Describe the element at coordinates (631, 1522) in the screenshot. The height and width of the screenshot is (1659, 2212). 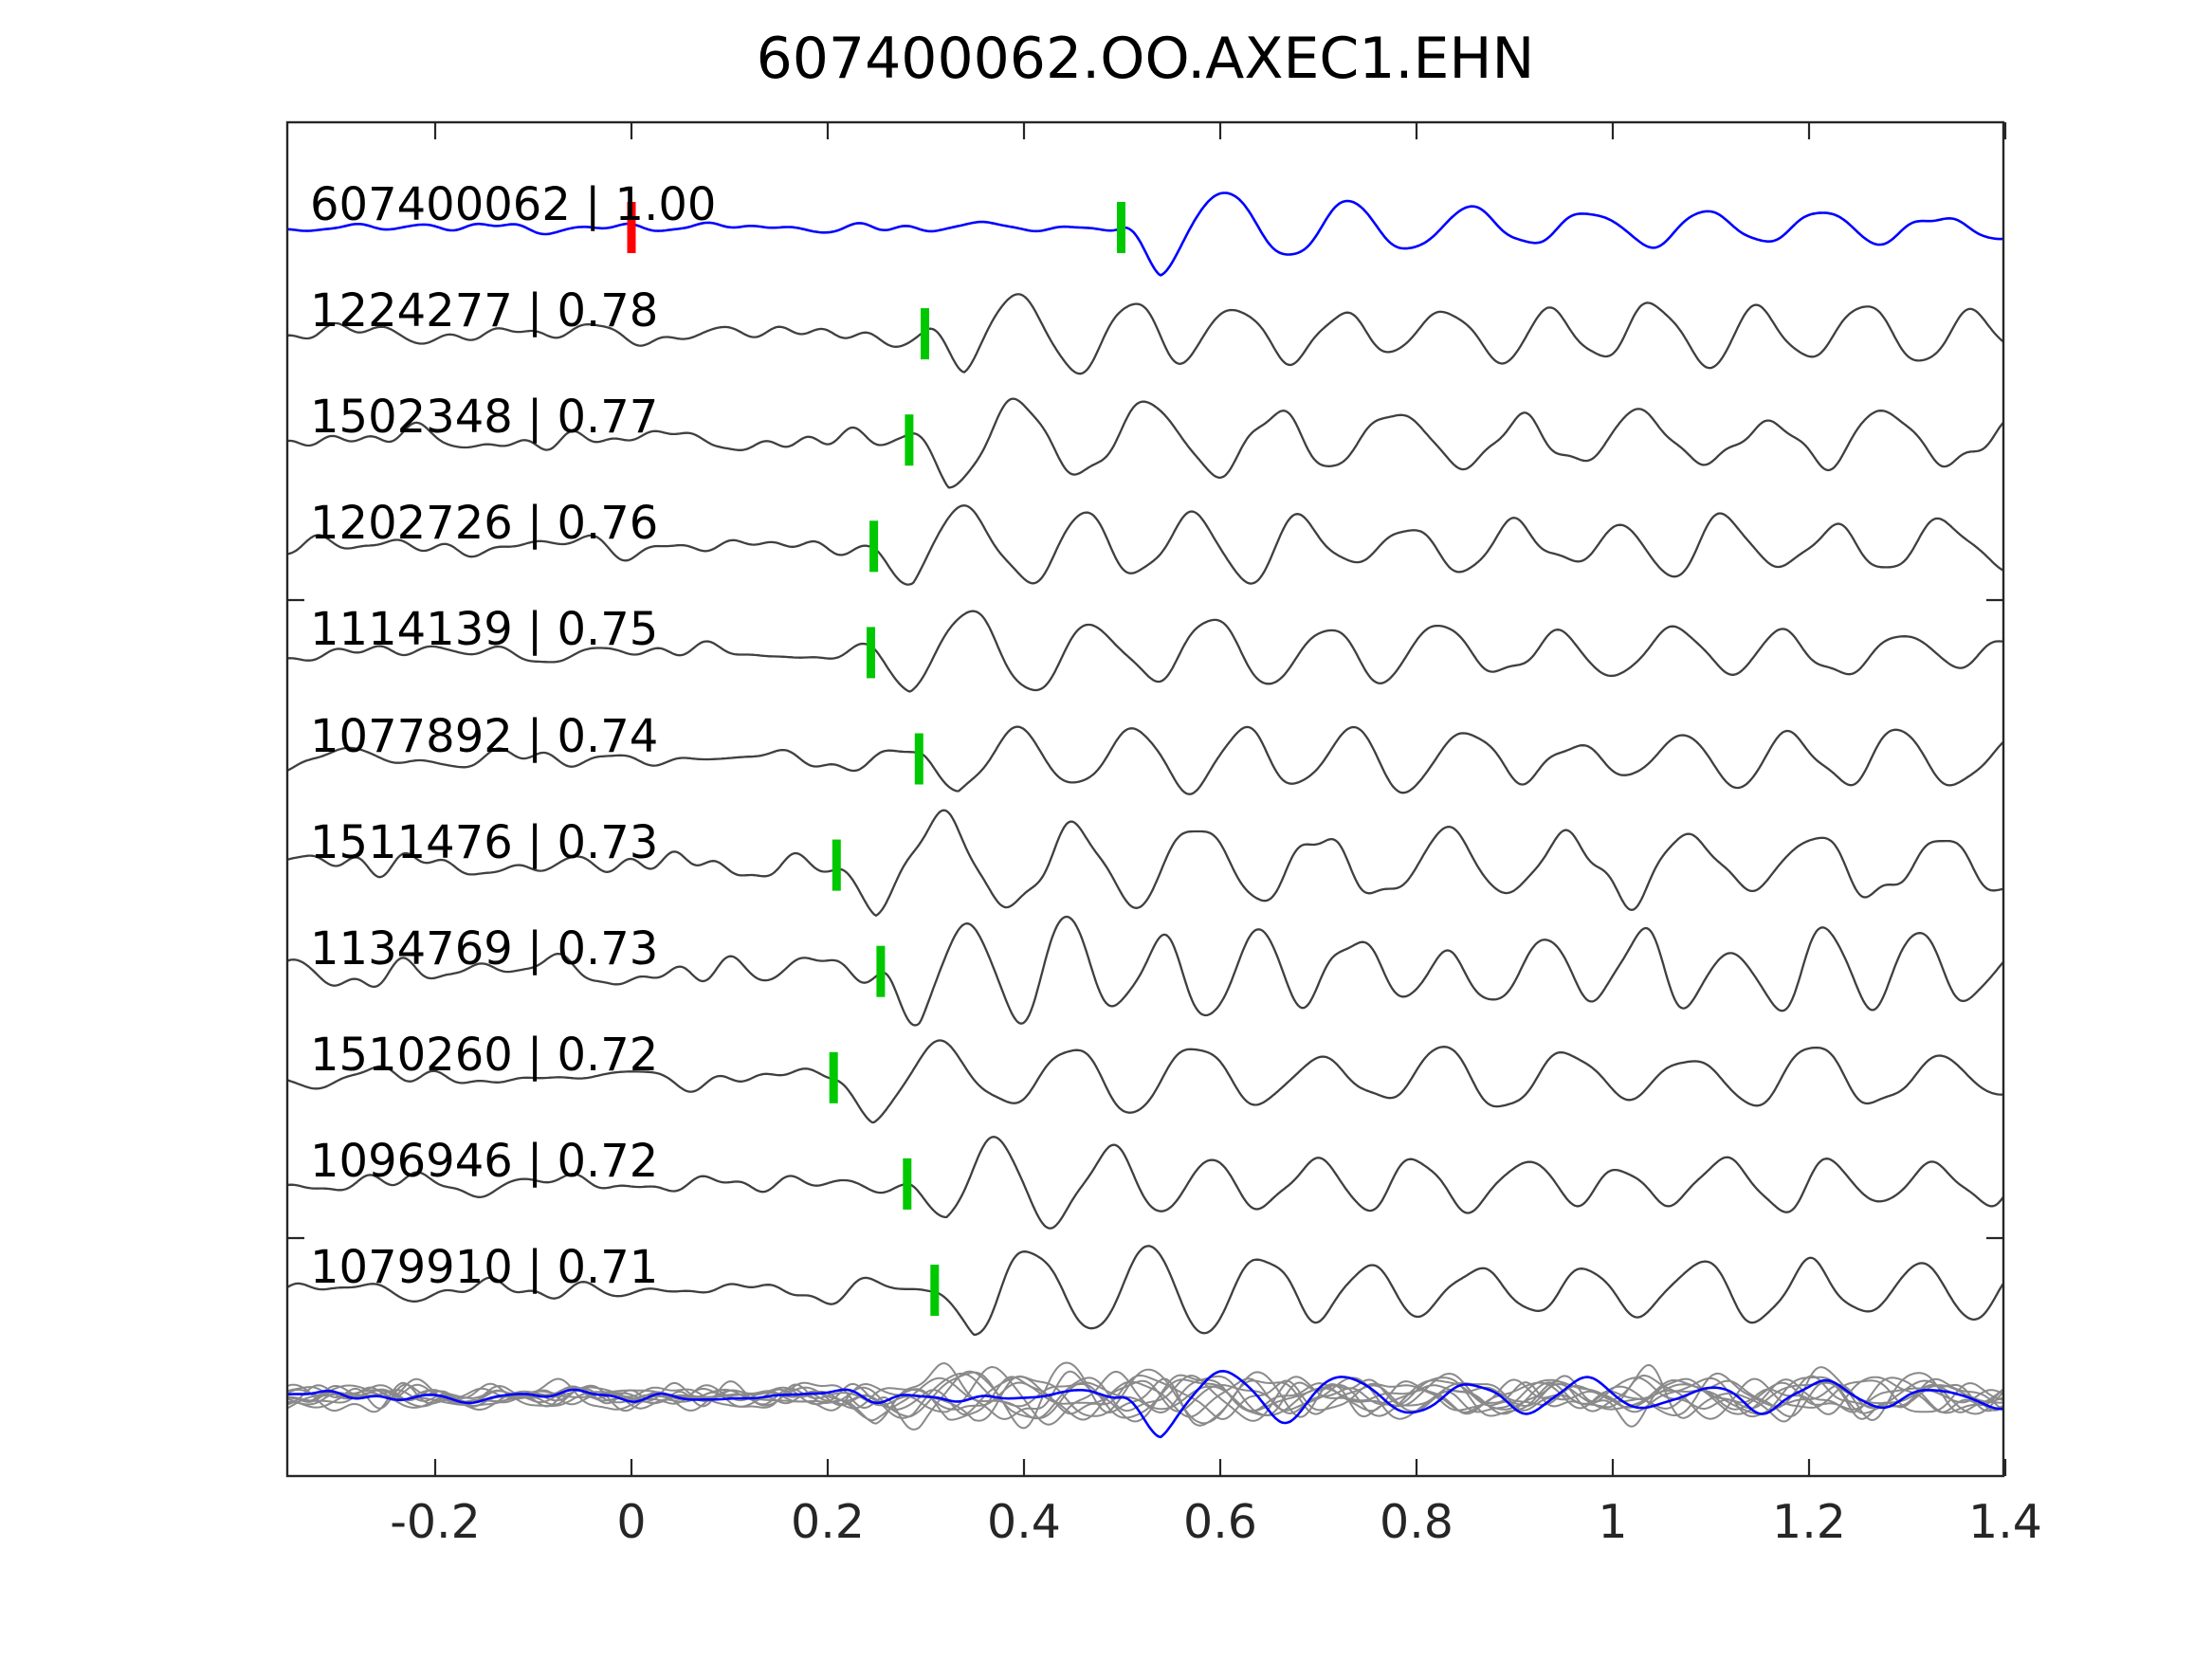
I see `x-tick-label: 0` at that location.